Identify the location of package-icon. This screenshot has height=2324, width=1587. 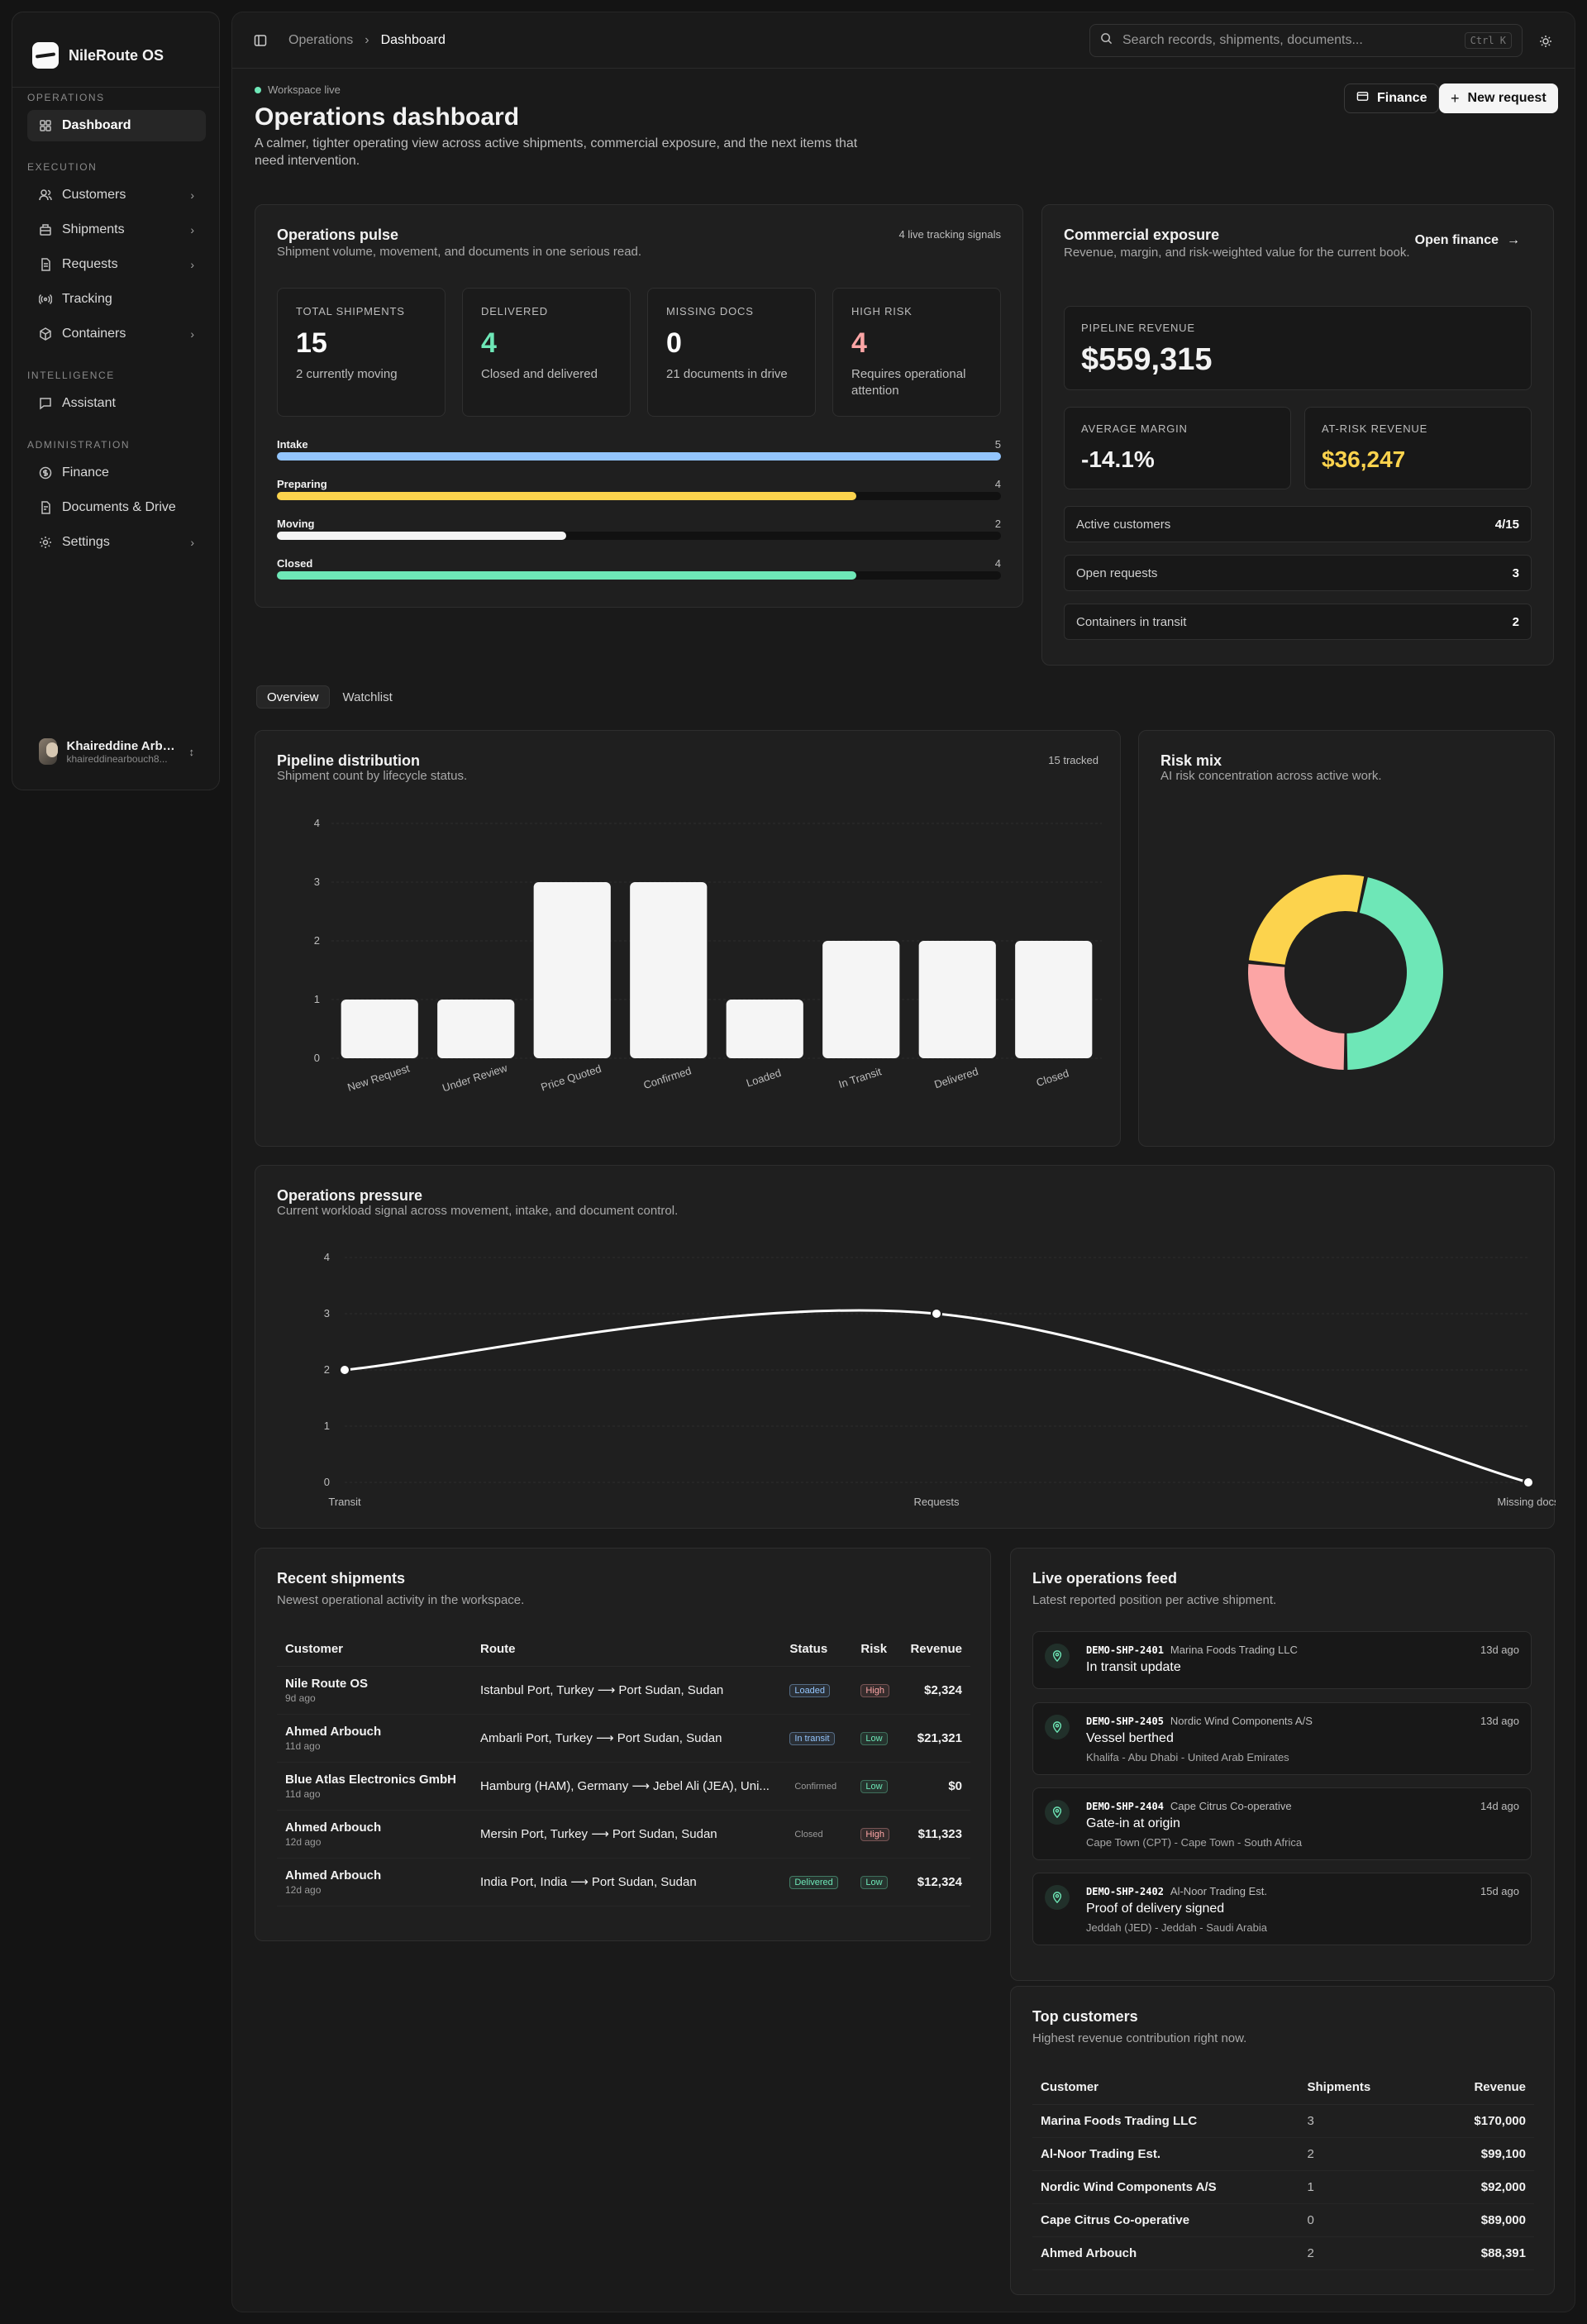
(45, 334).